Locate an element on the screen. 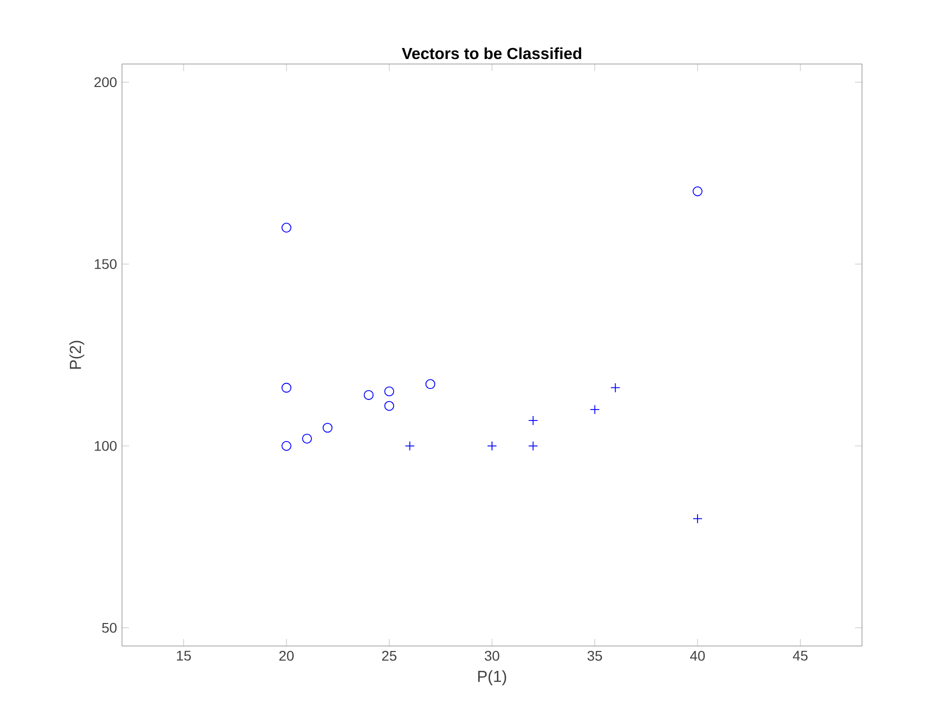 Image resolution: width=925 pixels, height=720 pixels. y-tick-label: 50 is located at coordinates (109, 627).